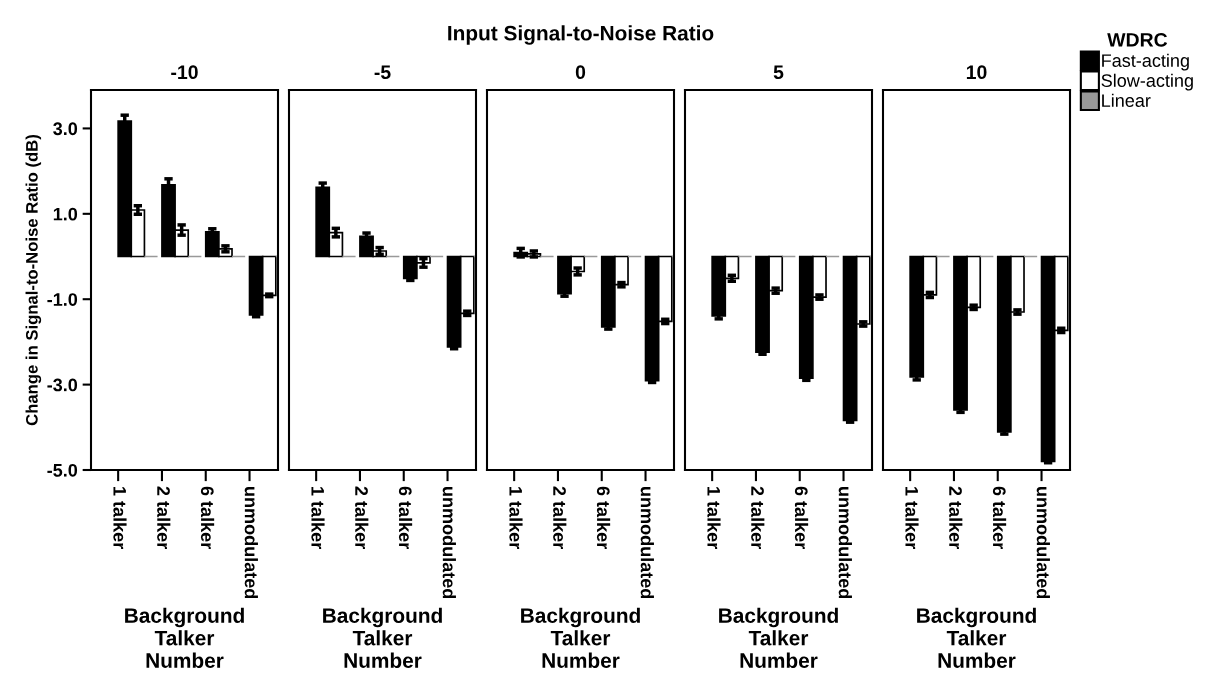 The image size is (1211, 698). Describe the element at coordinates (580, 72) in the screenshot. I see `chart-title: 0` at that location.